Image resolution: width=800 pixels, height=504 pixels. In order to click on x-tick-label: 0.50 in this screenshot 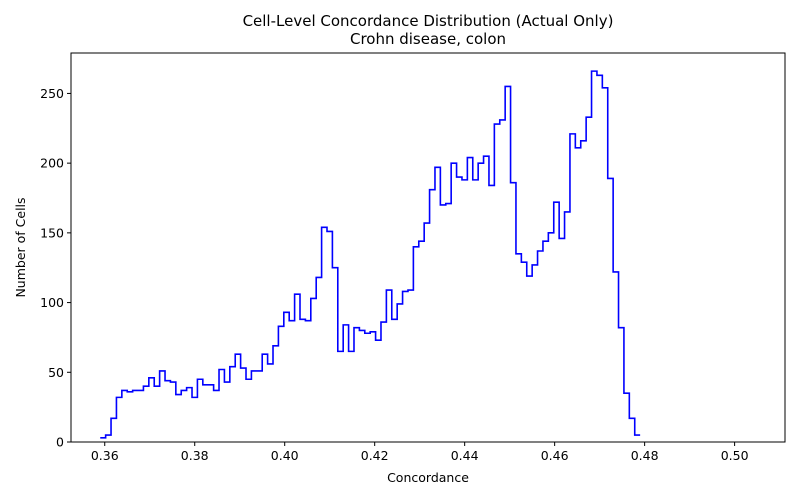, I will do `click(735, 455)`.